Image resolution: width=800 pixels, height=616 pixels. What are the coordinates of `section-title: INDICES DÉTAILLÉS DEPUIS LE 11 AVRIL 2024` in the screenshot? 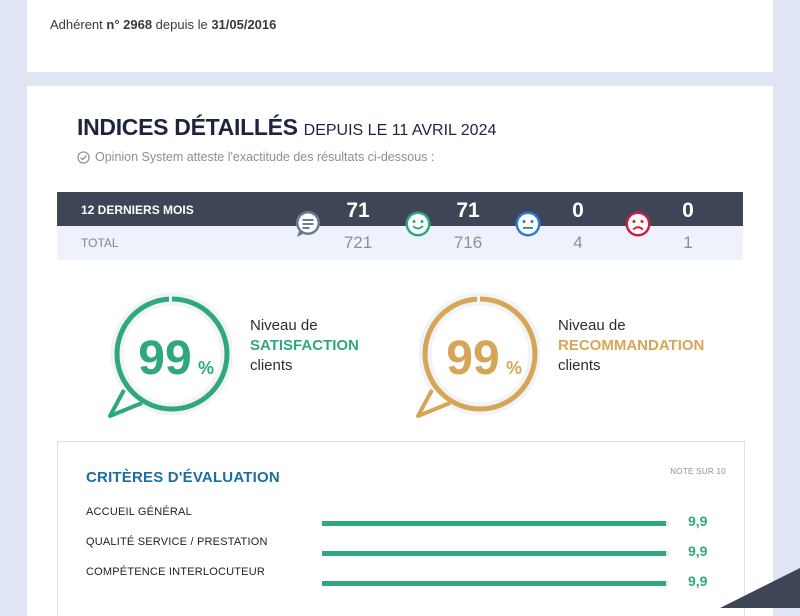 It's located at (287, 127).